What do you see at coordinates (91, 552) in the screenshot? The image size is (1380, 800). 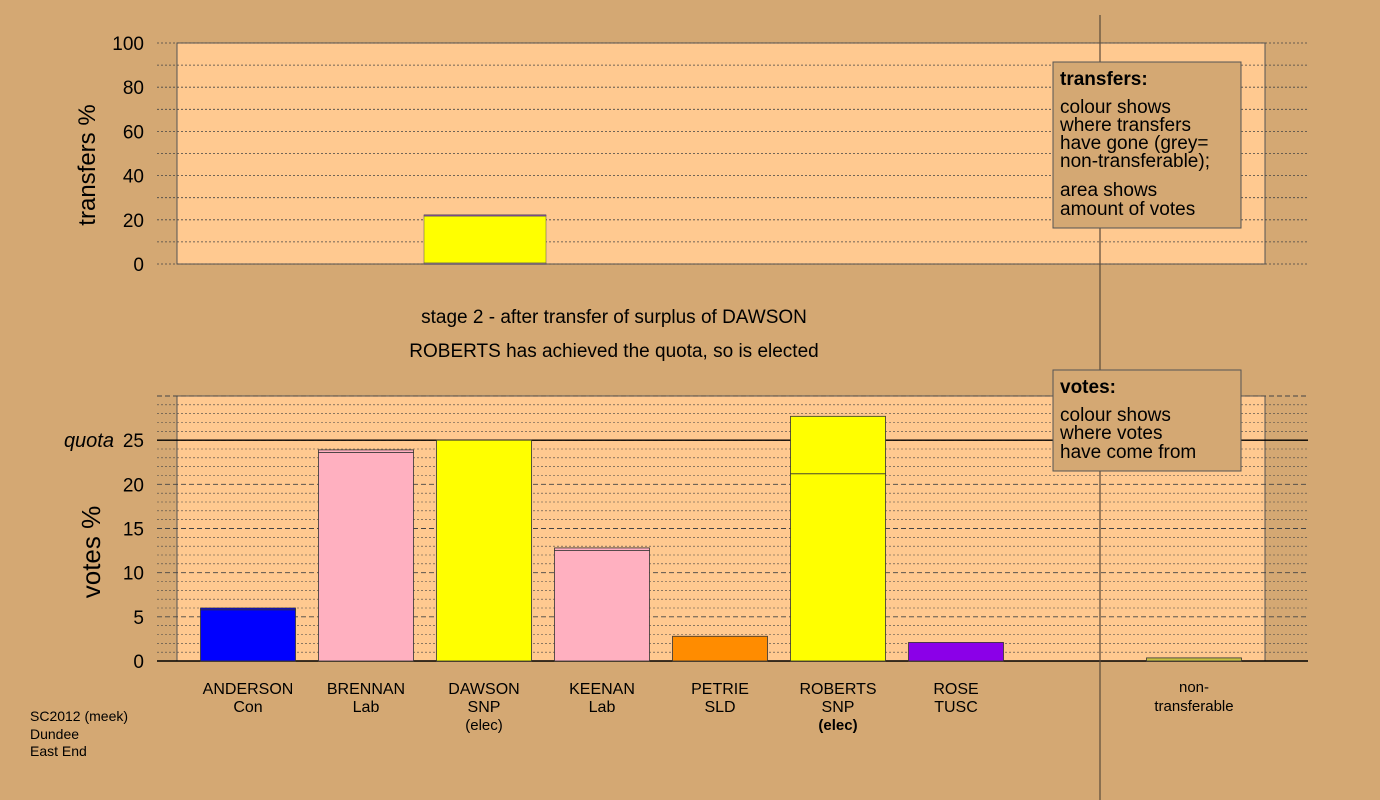 I see `votes-y-axis-label: votes %` at bounding box center [91, 552].